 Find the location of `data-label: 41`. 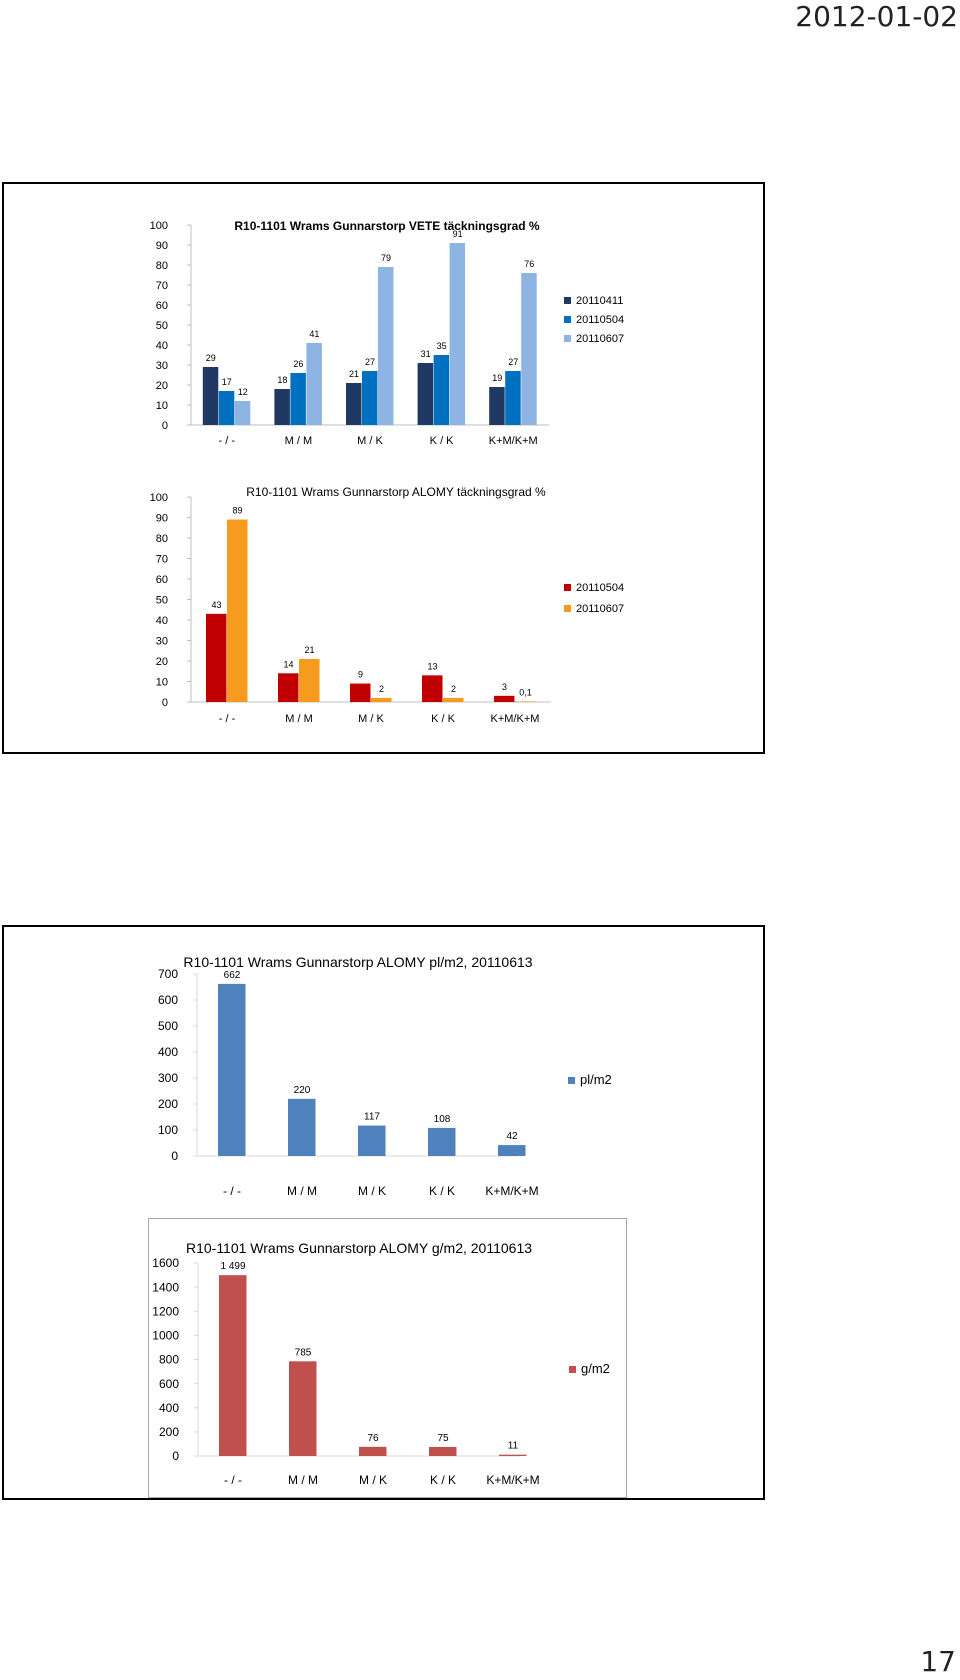

data-label: 41 is located at coordinates (314, 334).